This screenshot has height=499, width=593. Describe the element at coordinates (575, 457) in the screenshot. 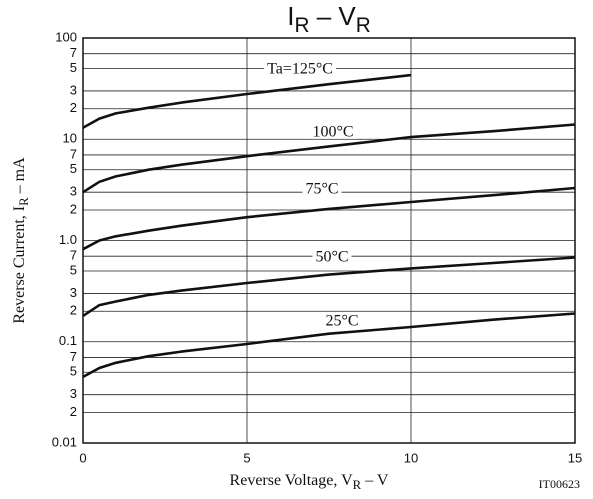

I see `x-tick-label: 15` at that location.